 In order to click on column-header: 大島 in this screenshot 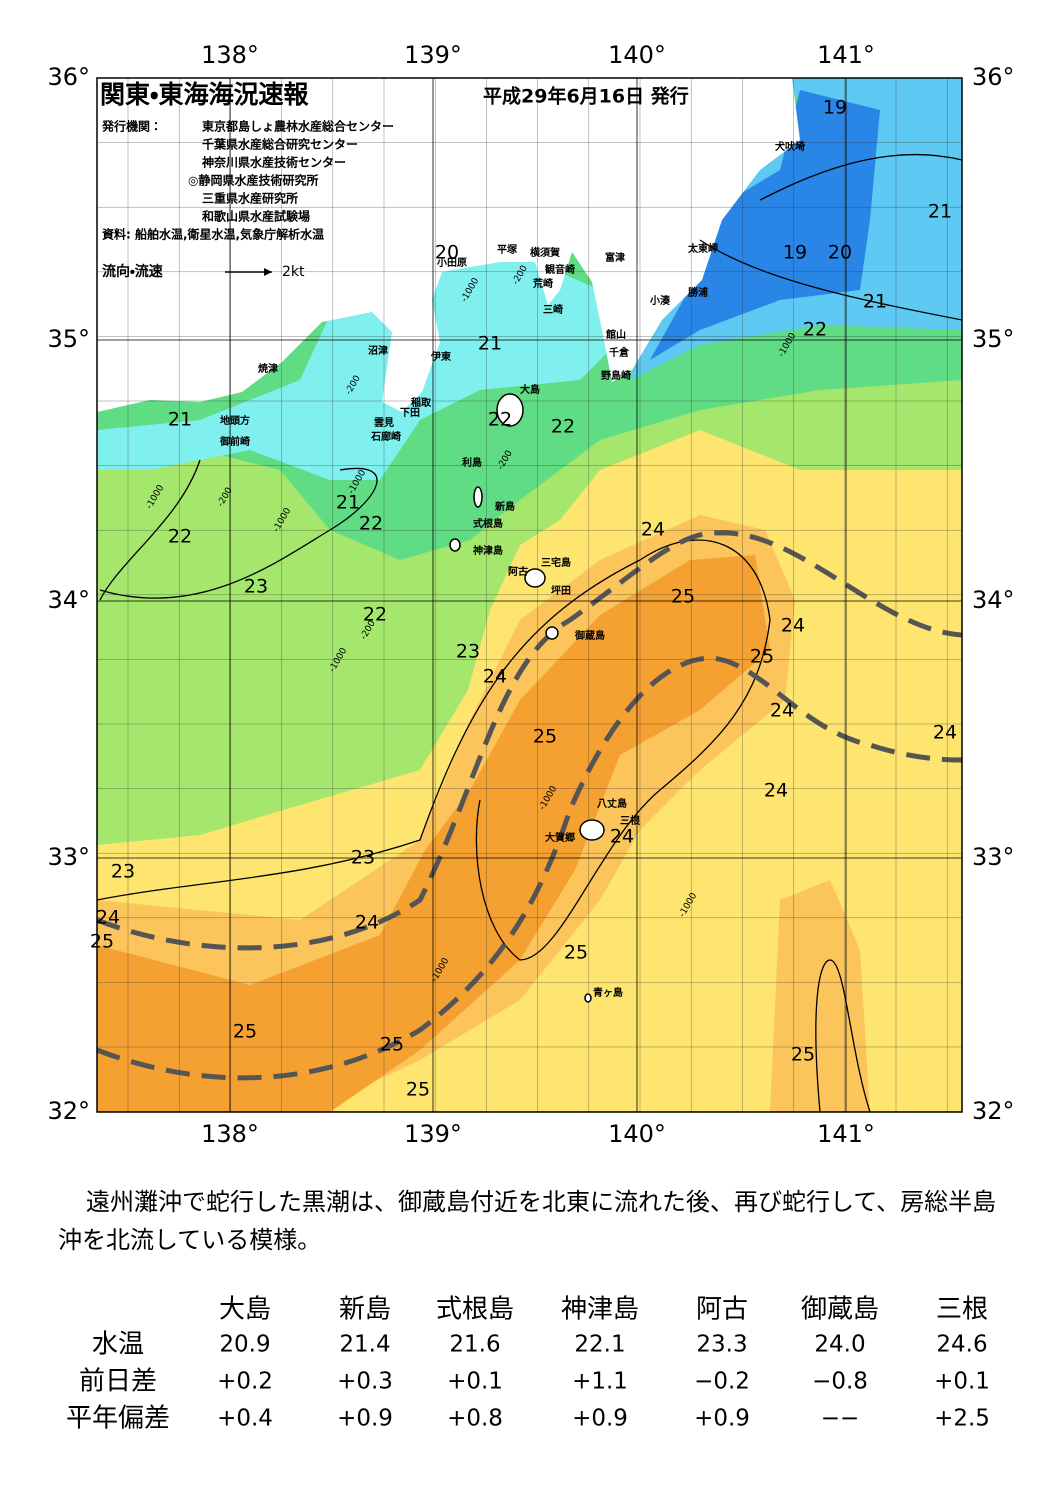, I will do `click(245, 1310)`.